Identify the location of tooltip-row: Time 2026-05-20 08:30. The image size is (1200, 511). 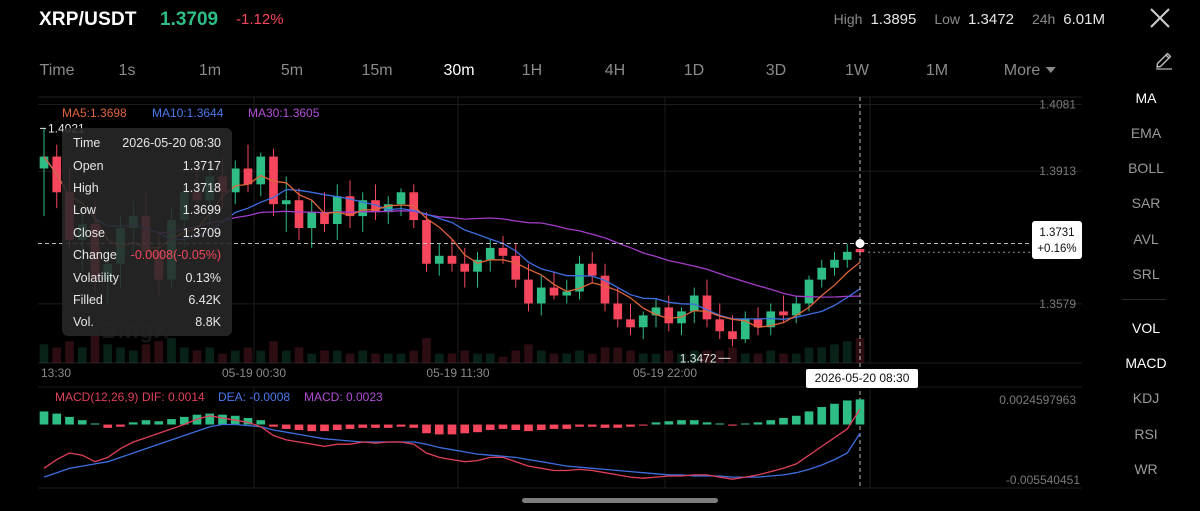
(147, 143).